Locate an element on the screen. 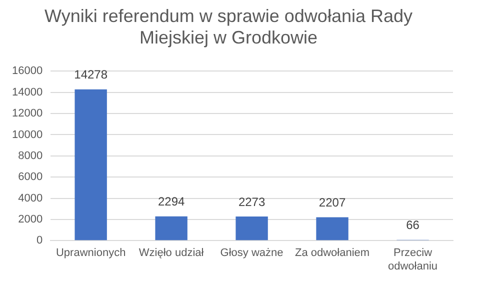 The image size is (493, 283). x-tick-label: Za odwołaniem is located at coordinates (332, 253).